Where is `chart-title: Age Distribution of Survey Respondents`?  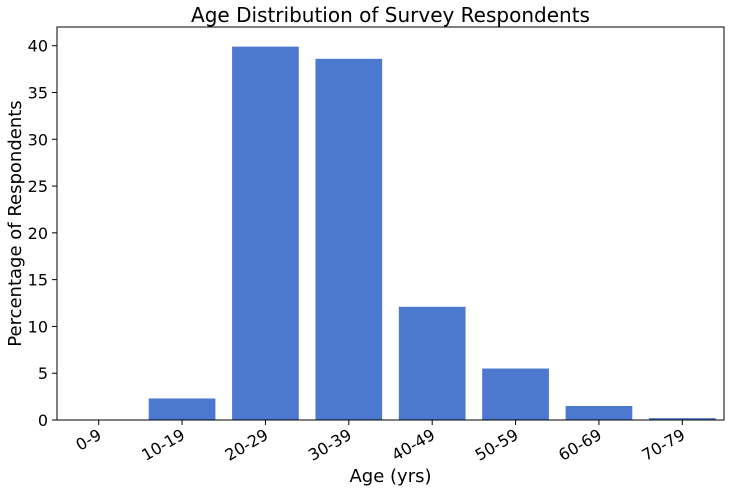
chart-title: Age Distribution of Survey Respondents is located at coordinates (390, 15).